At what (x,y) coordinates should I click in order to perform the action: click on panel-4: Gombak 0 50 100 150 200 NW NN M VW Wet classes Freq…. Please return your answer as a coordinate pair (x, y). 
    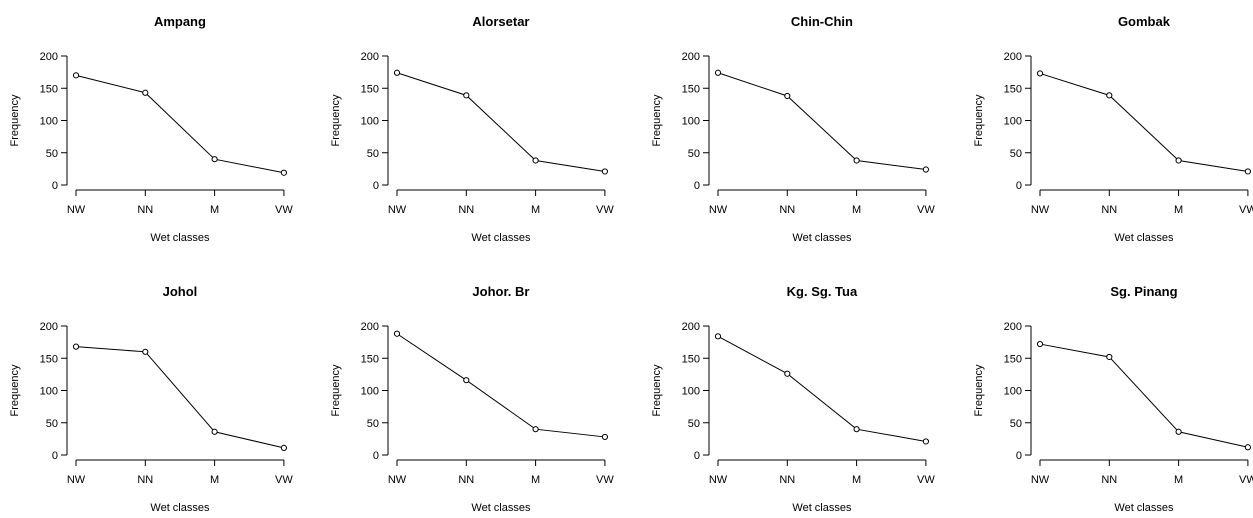
    Looking at the image, I should click on (1113, 129).